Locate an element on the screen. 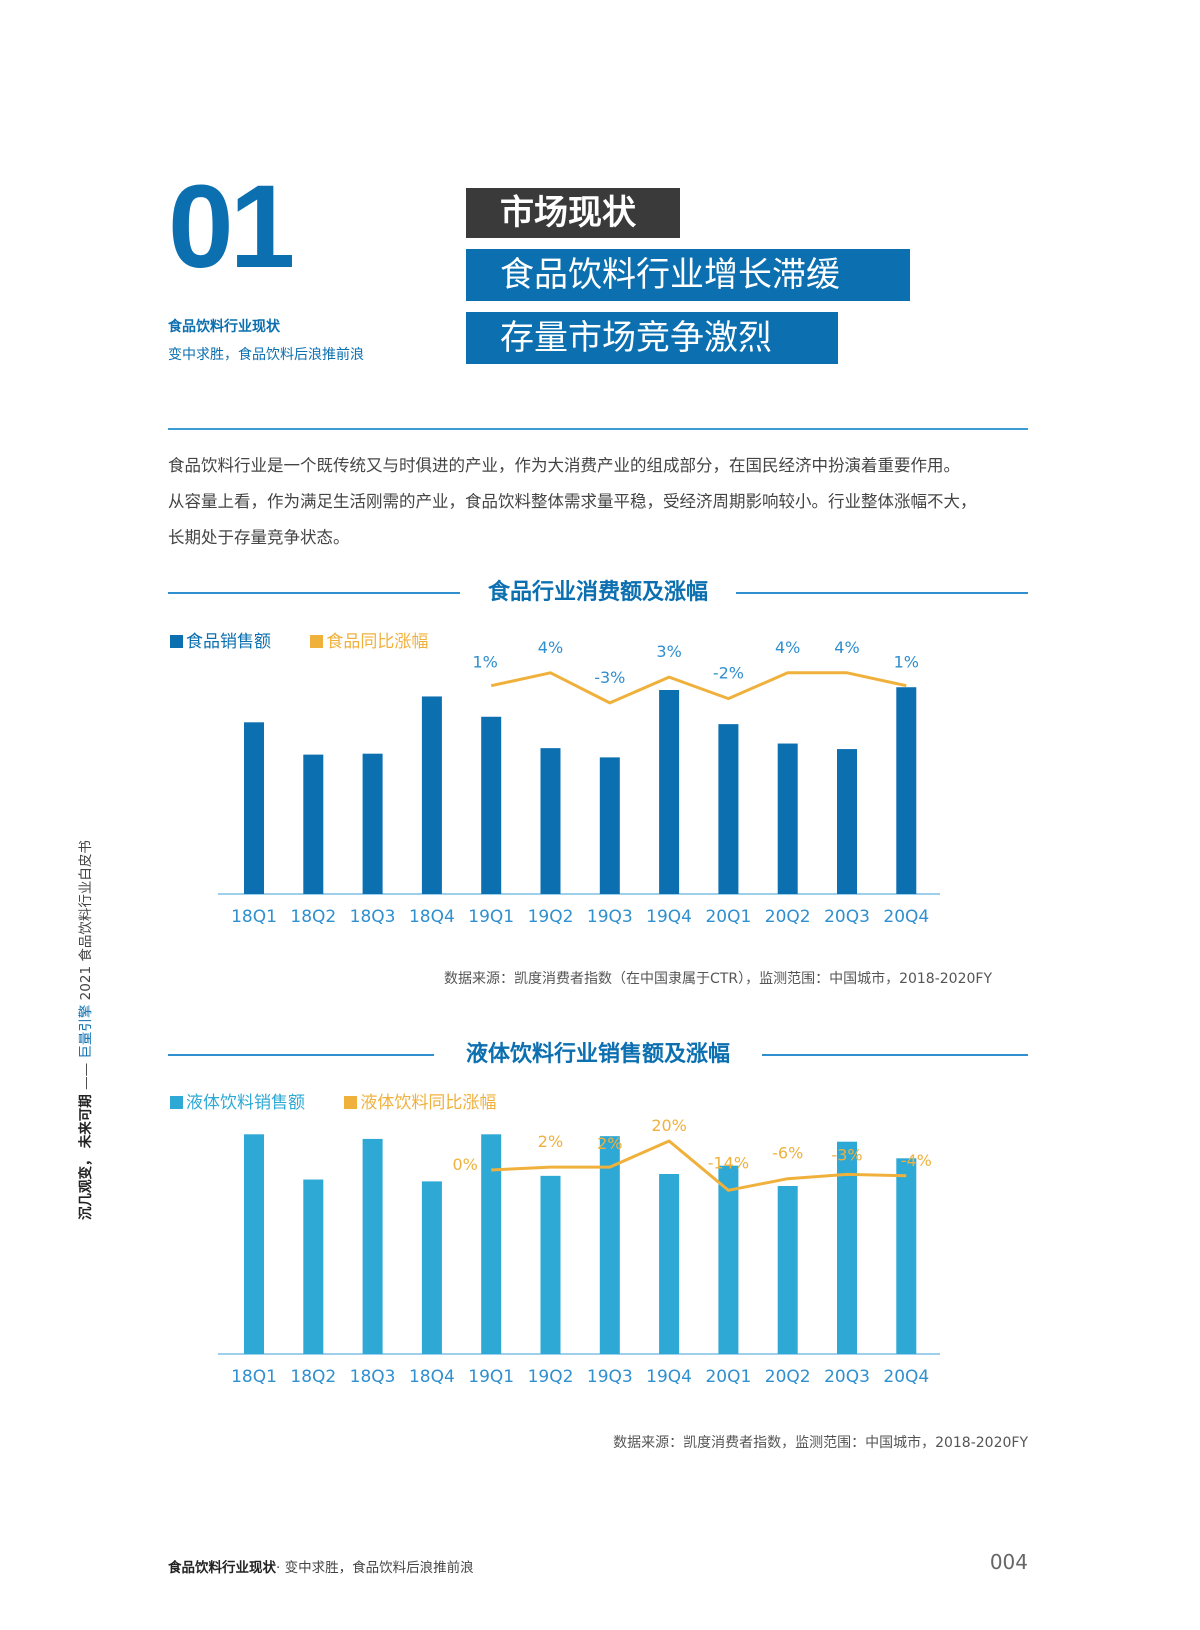  legend-label: 液体饮料销售额 is located at coordinates (245, 1103).